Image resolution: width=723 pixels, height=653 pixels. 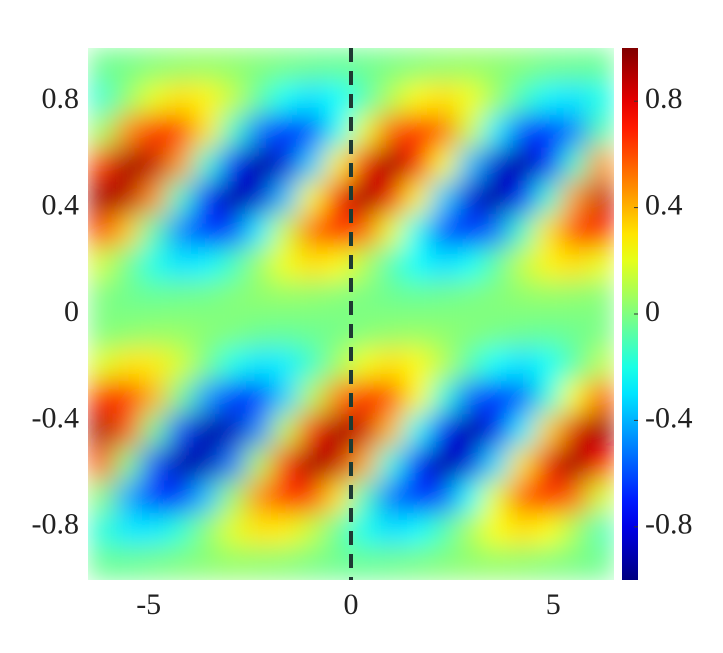 I want to click on colorbar-tick-label: 0, so click(x=652, y=311).